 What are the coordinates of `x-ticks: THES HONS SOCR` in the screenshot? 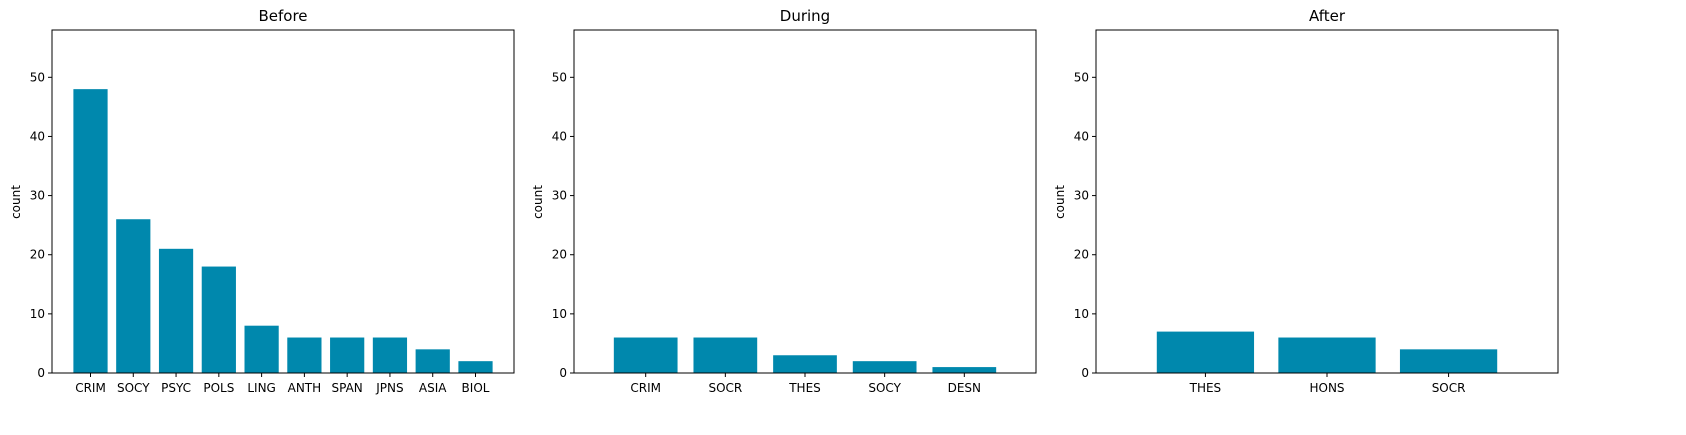 It's located at (1327, 384).